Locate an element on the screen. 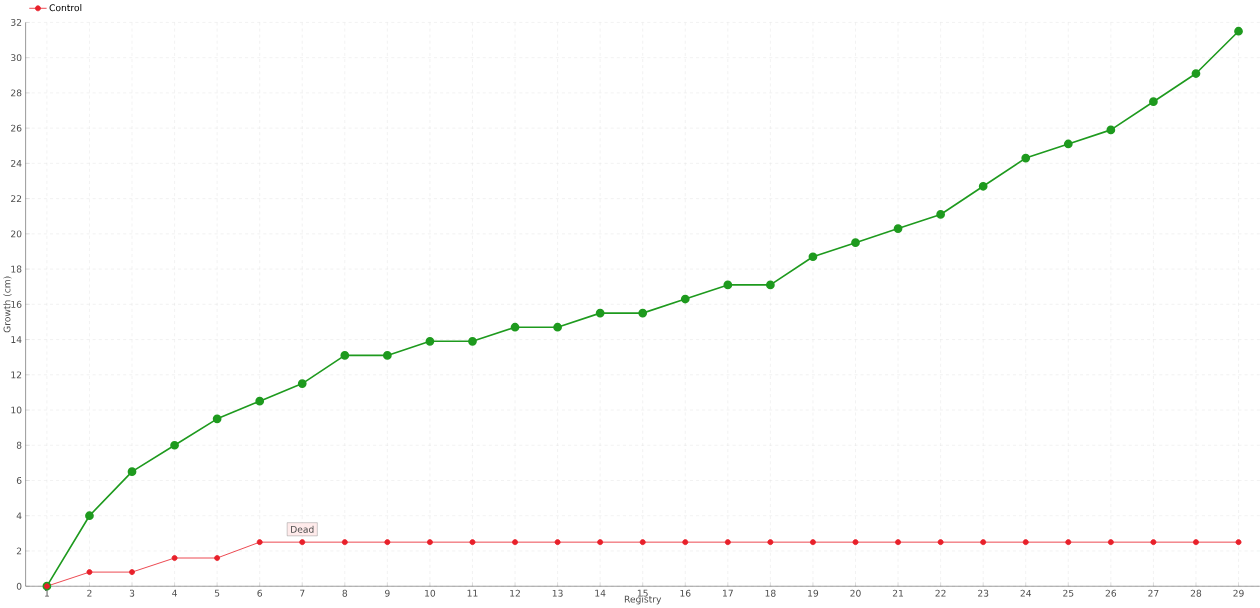 The width and height of the screenshot is (1260, 608). y-tick-label: 4 is located at coordinates (19, 516).